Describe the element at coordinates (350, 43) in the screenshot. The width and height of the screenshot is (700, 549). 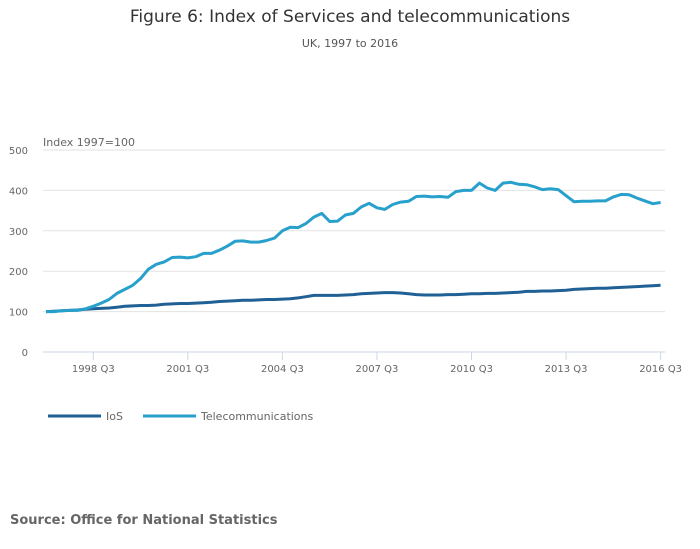
I see `chart-subtitle: UK, 1997 to 2016` at that location.